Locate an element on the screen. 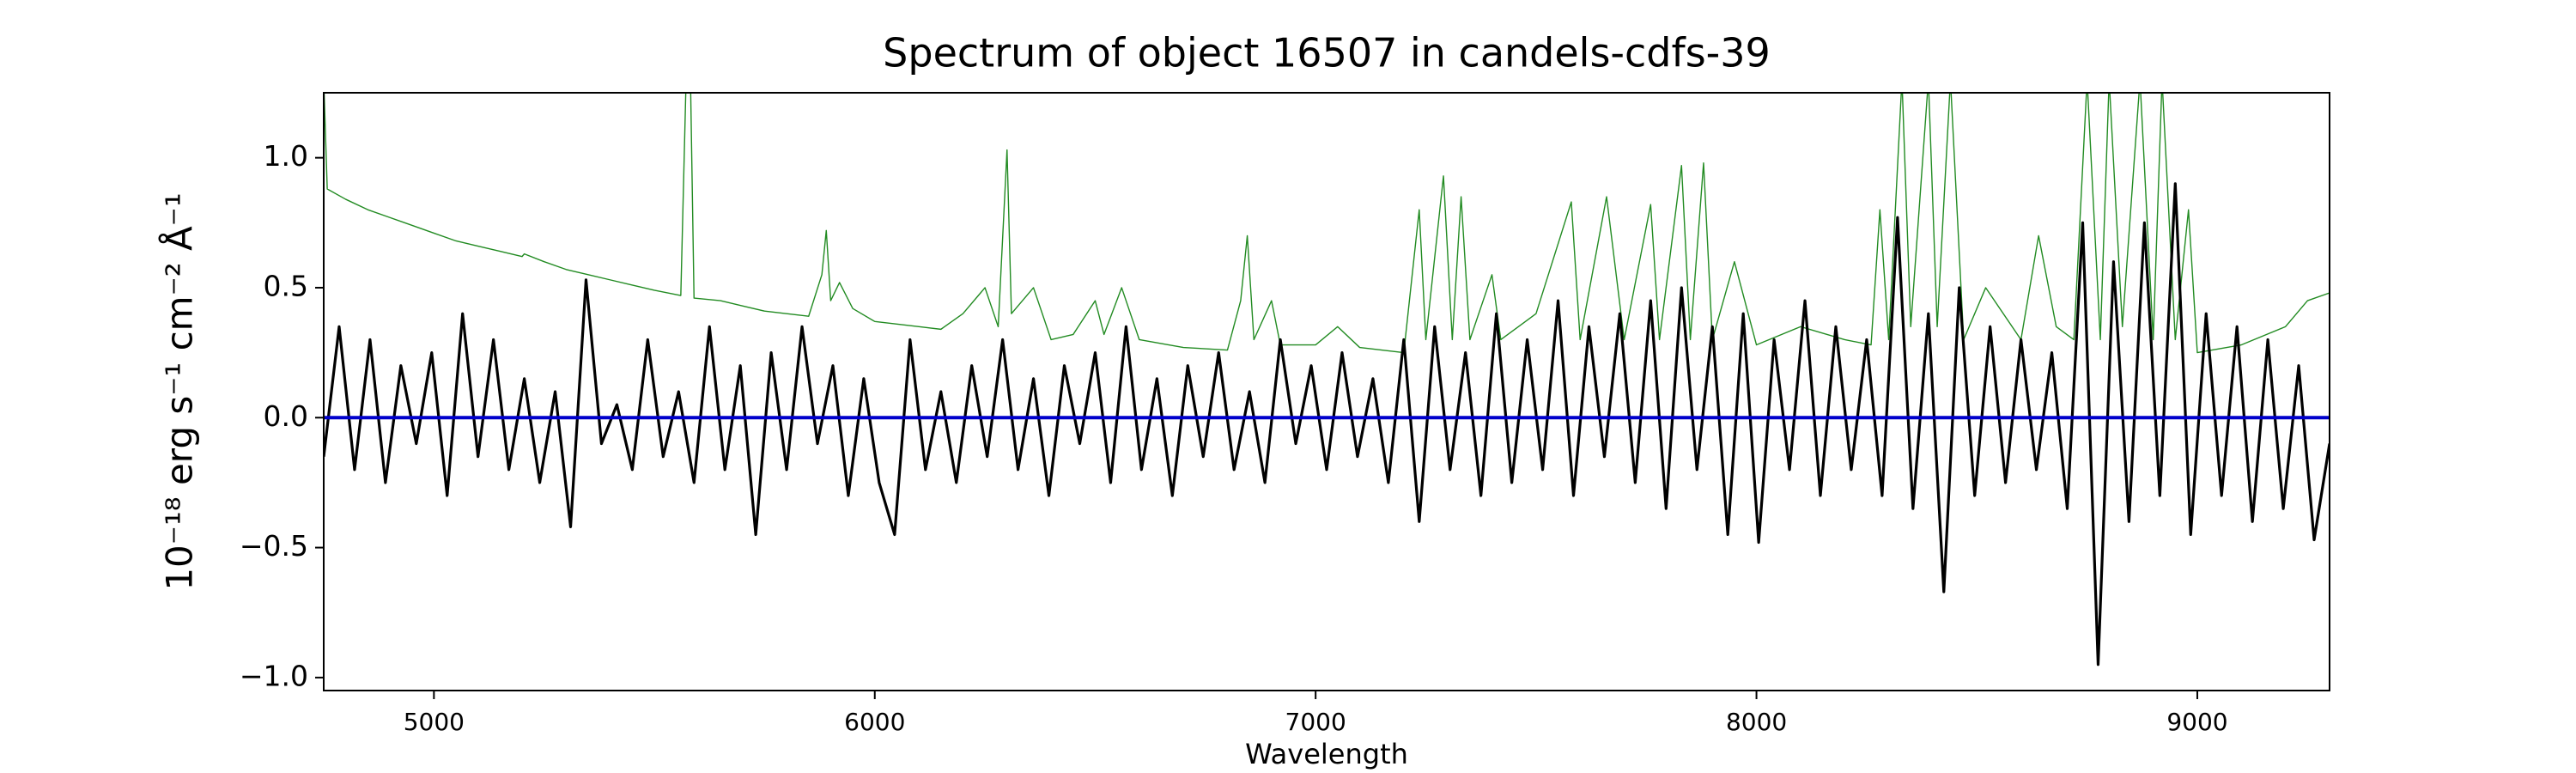 Image resolution: width=2576 pixels, height=773 pixels. y-tick-label: 0.5 is located at coordinates (286, 285).